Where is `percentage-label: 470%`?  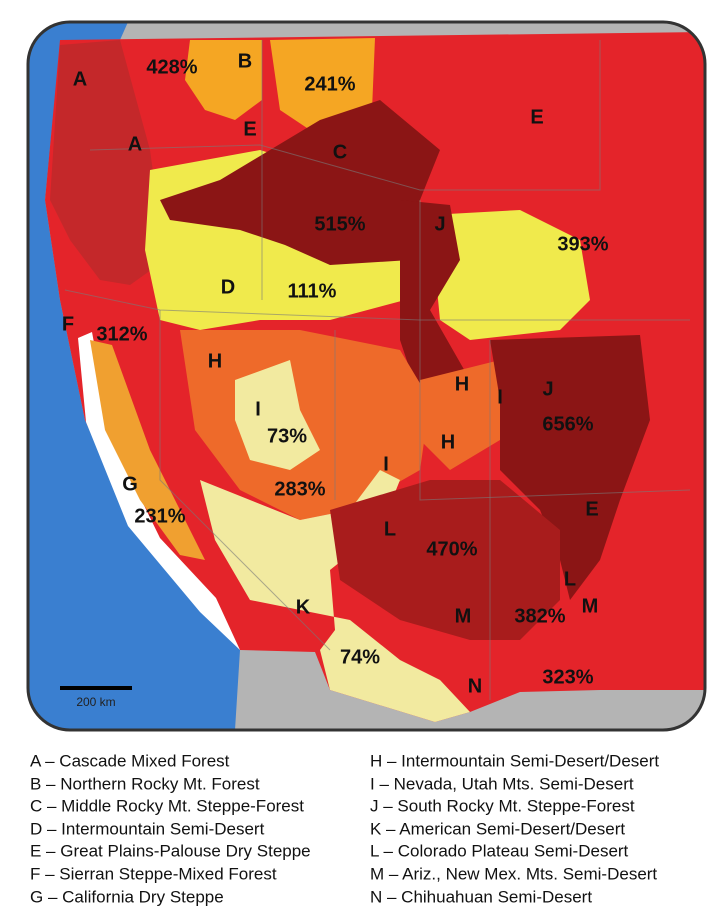 percentage-label: 470% is located at coordinates (451, 549).